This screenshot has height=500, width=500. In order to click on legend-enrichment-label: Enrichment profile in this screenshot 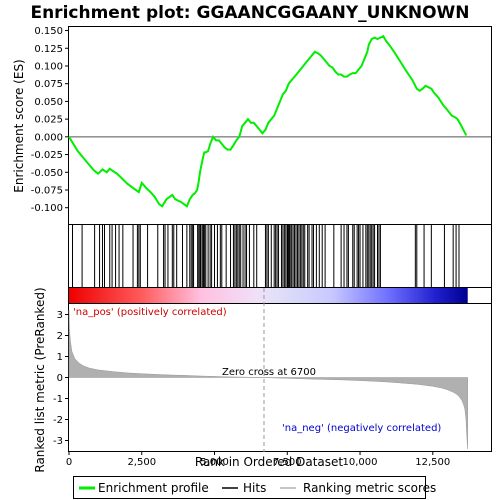, I will do `click(153, 488)`.